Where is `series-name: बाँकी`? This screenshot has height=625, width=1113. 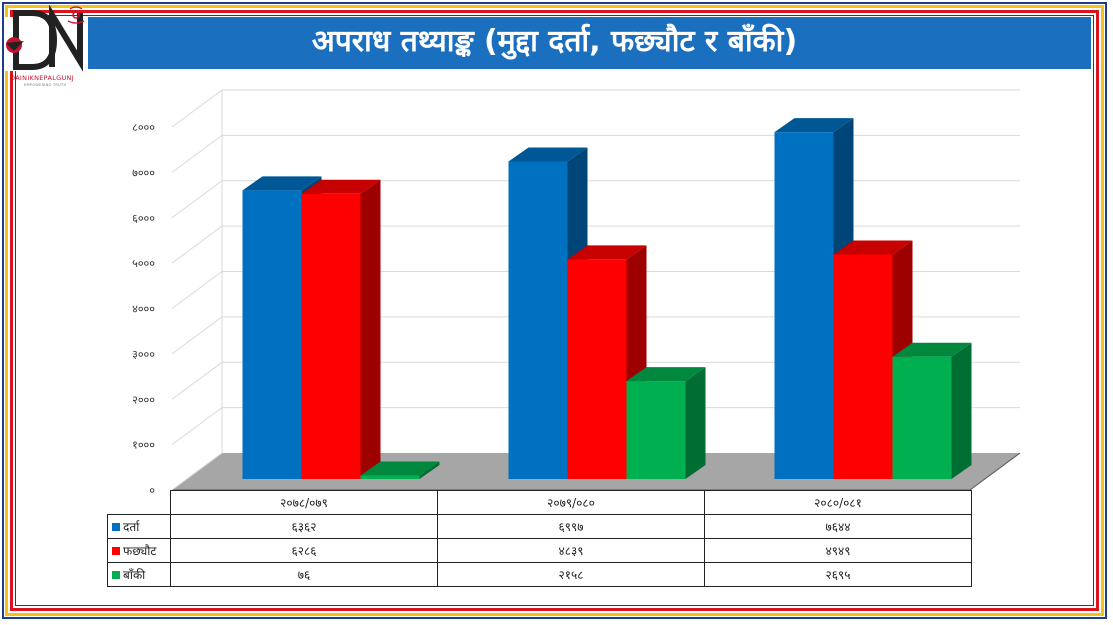
series-name: बाँकी is located at coordinates (134, 575).